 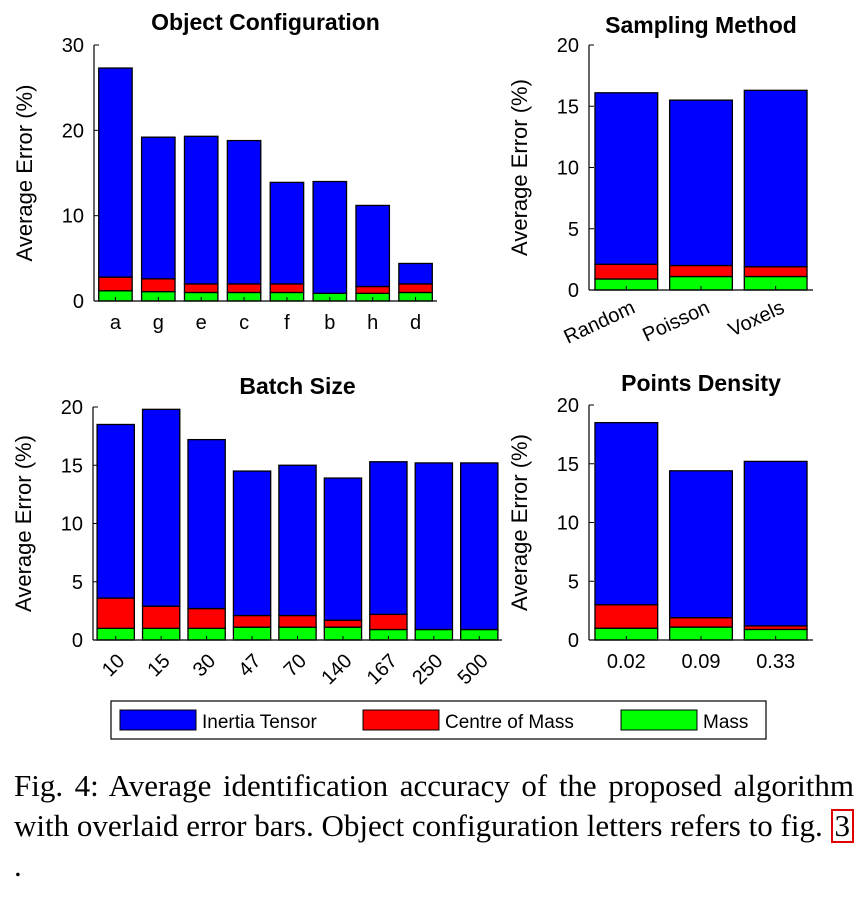 I want to click on bar-centre-of-mass-voxels, so click(x=775, y=272).